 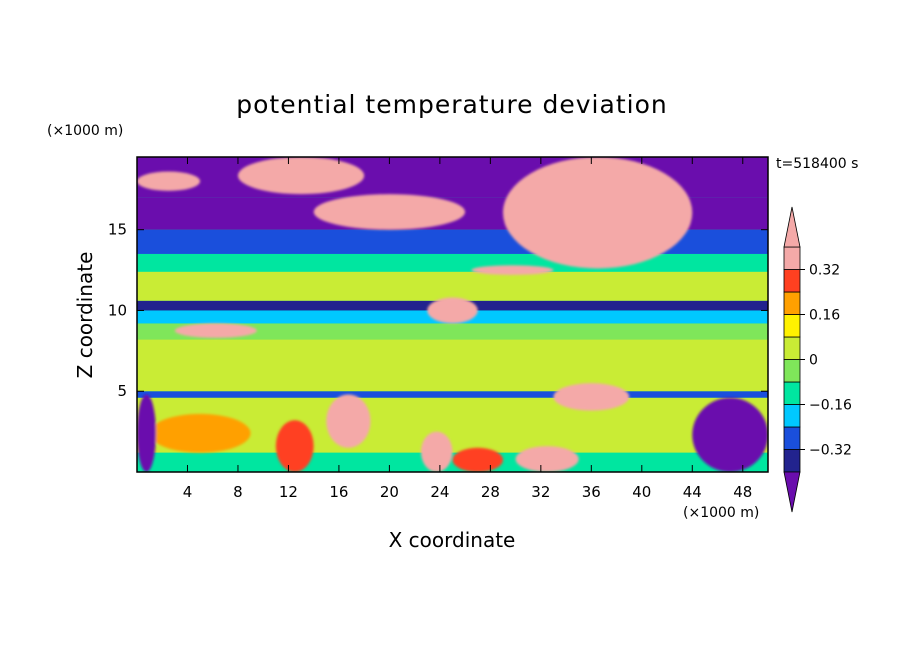 What do you see at coordinates (742, 492) in the screenshot?
I see `x-tick-label: 48` at bounding box center [742, 492].